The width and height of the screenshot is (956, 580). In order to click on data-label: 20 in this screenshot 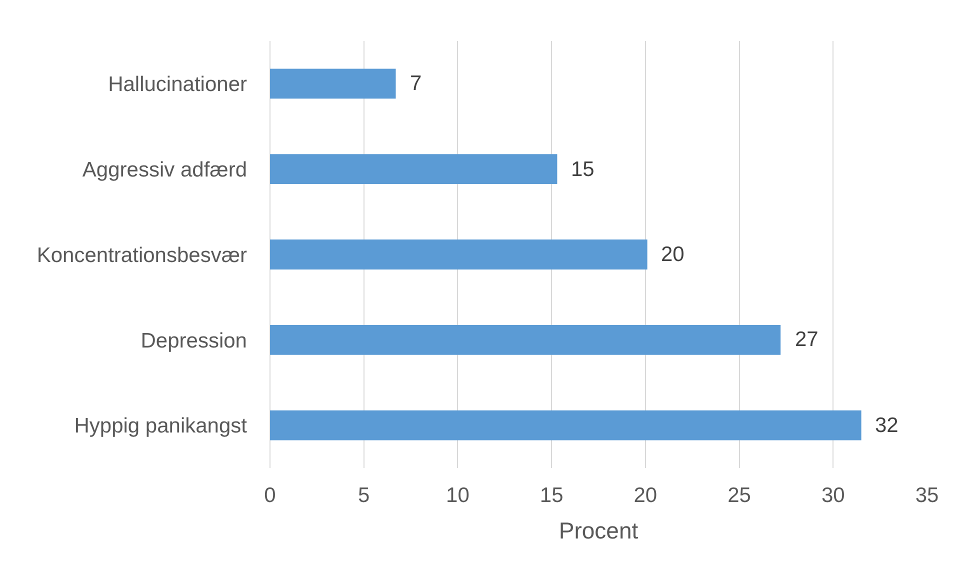, I will do `click(672, 254)`.